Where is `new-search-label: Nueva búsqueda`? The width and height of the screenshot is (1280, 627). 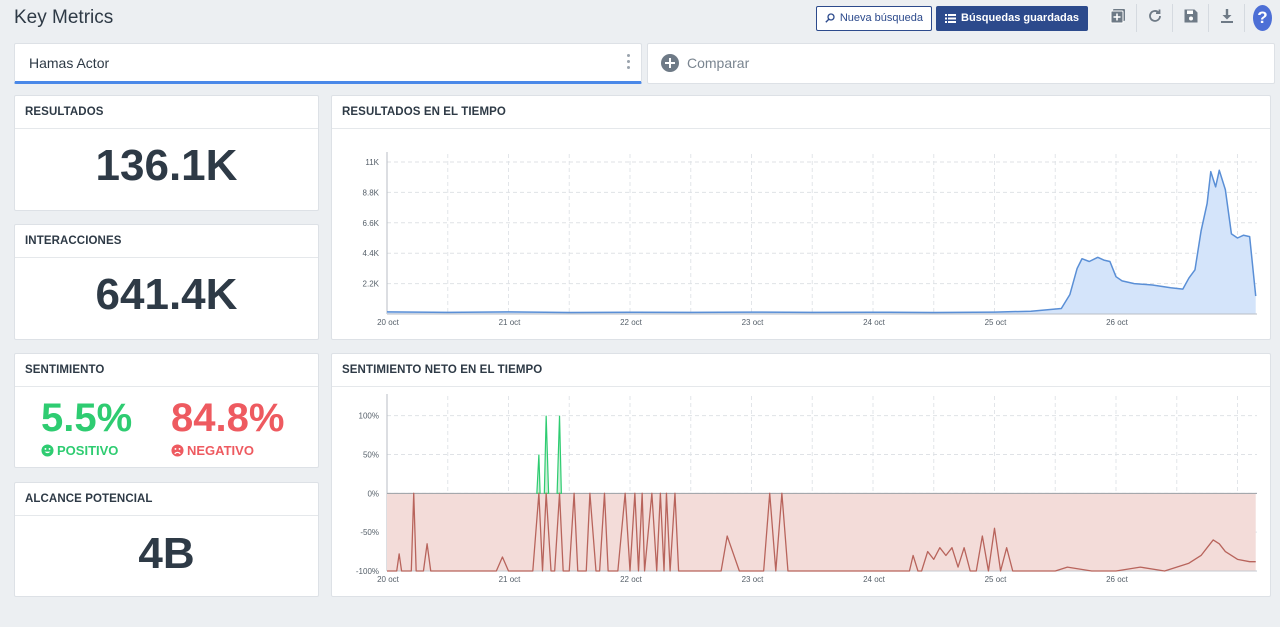
new-search-label: Nueva búsqueda is located at coordinates (881, 18).